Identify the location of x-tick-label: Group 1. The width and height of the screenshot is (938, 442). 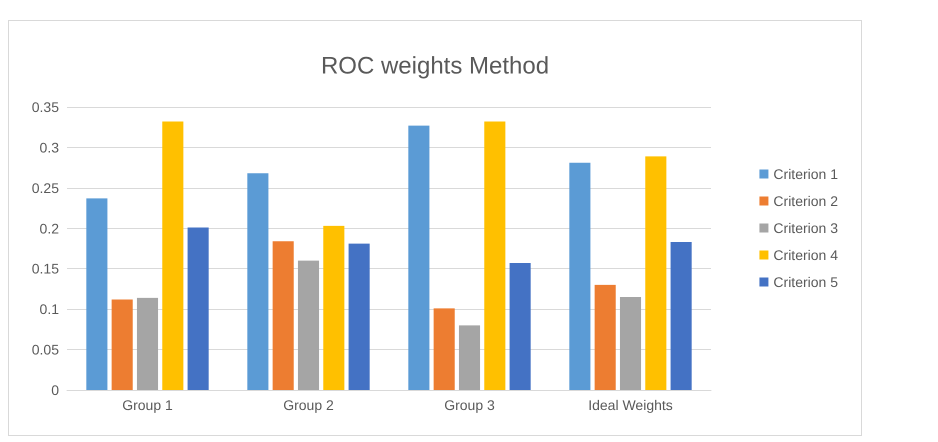
(148, 405).